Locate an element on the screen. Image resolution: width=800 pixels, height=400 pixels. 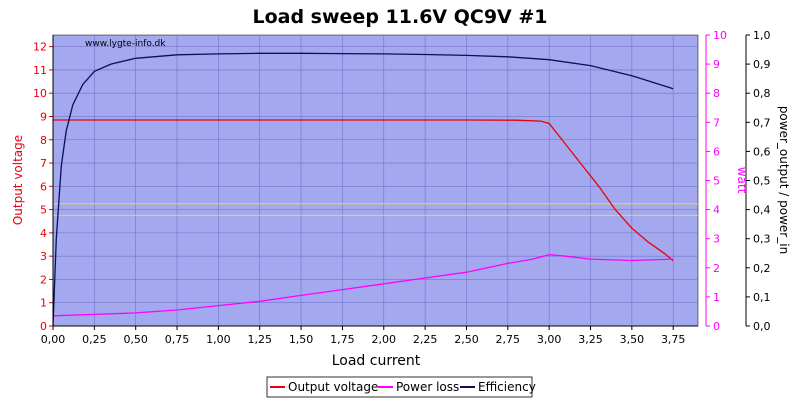
legend: Output voltage Power loss Efficiency is located at coordinates (401, 387).